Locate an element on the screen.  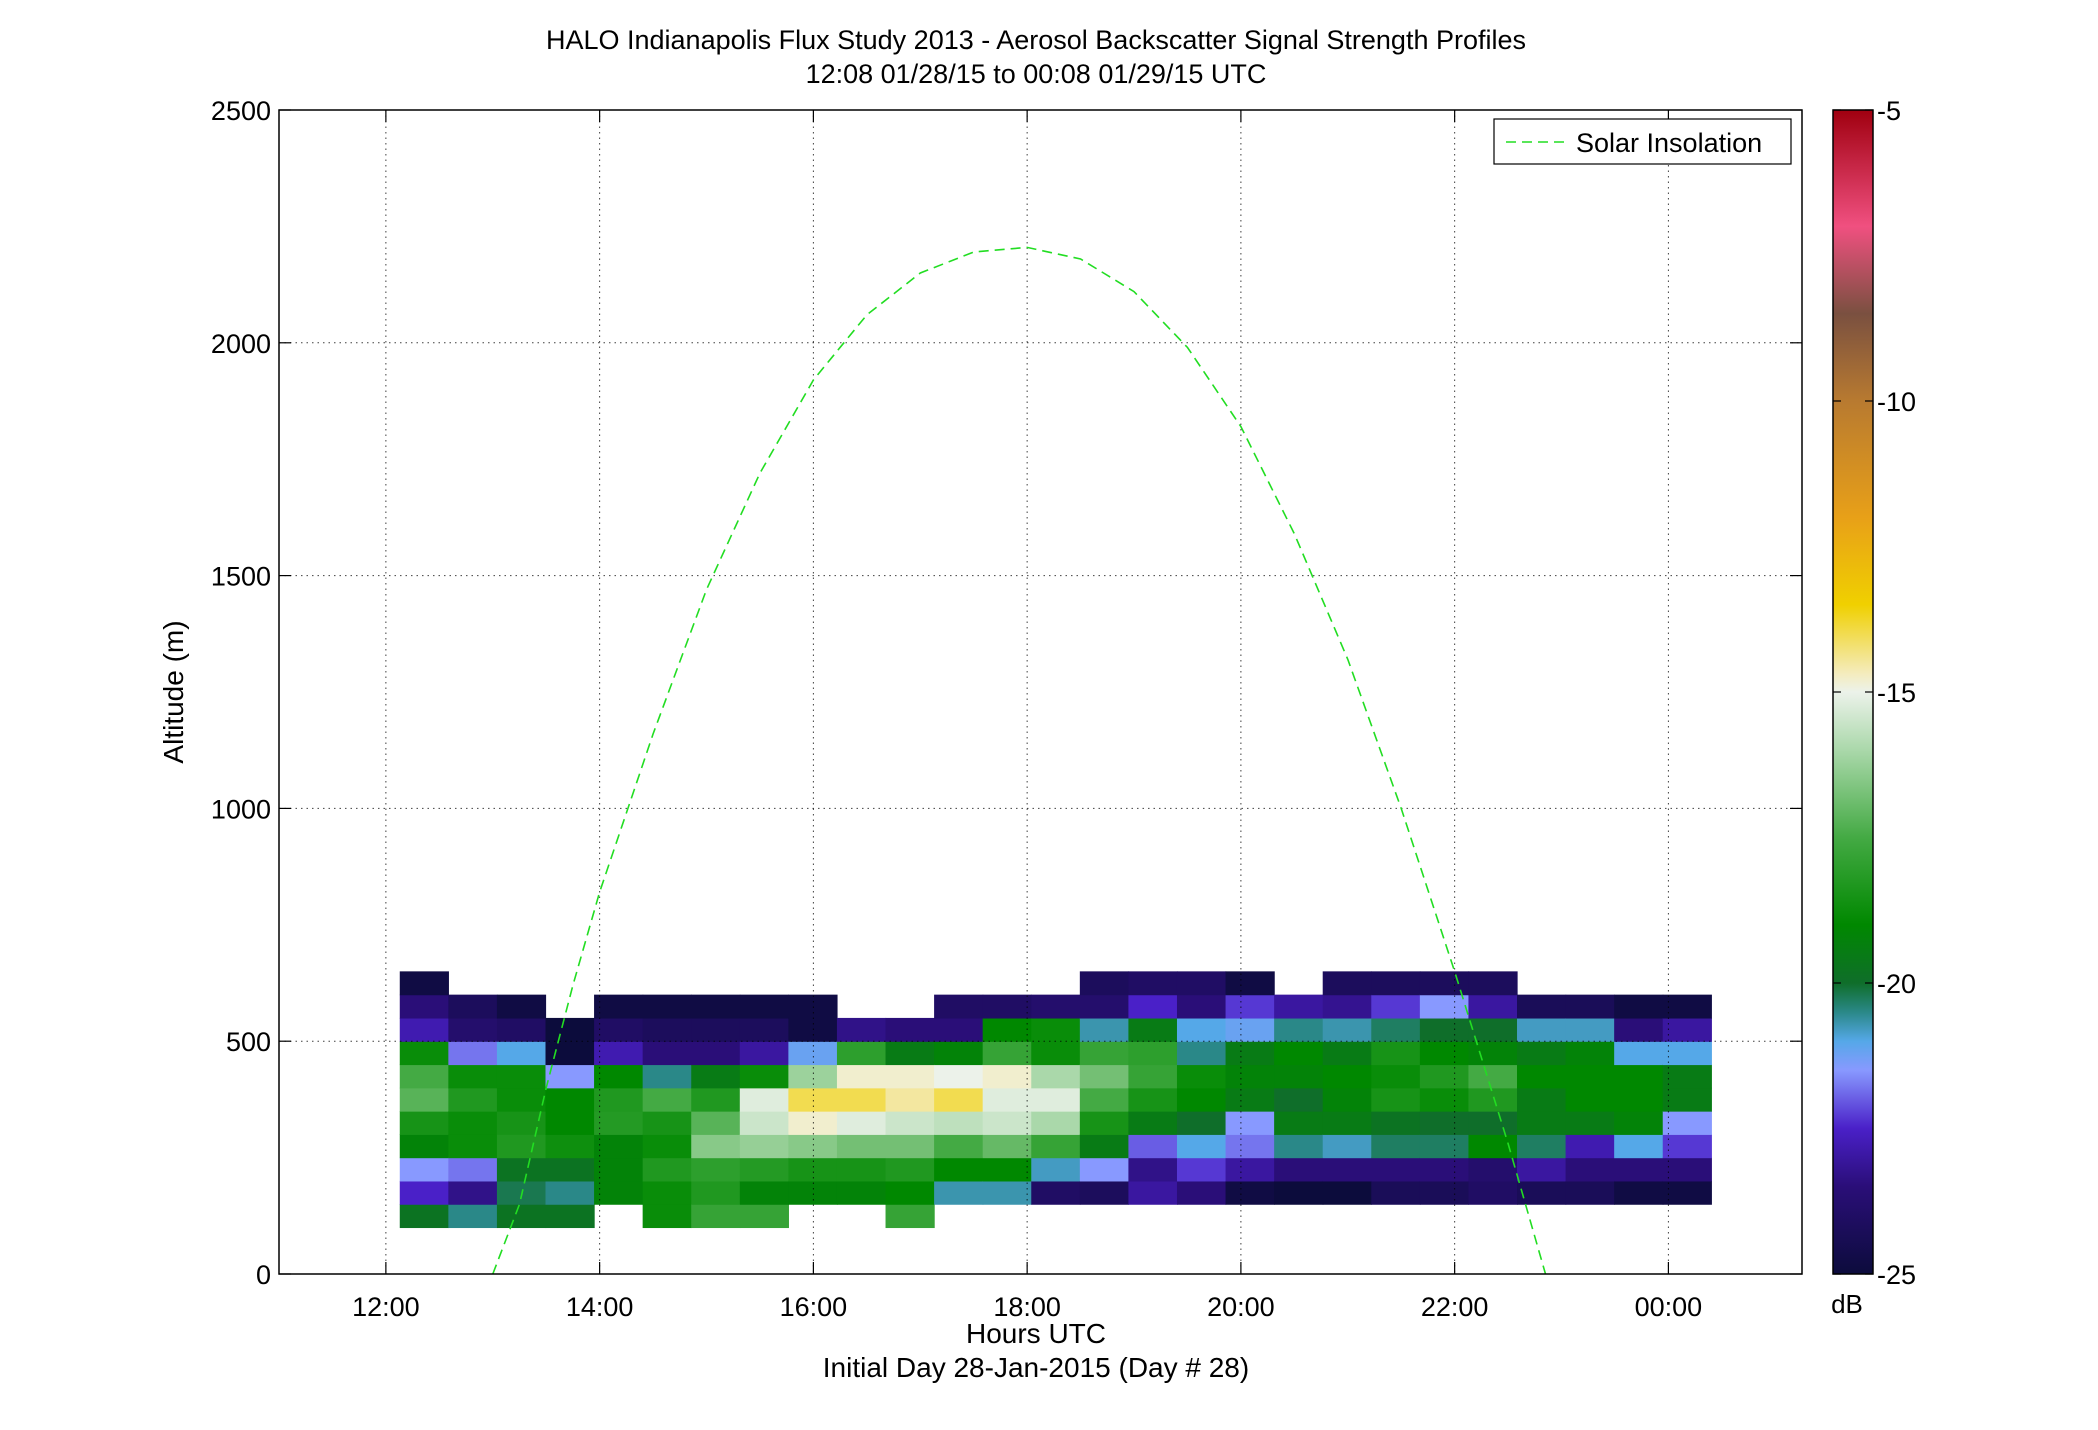
x-axis-label-secondary: Initial Day 28-Jan-2015 (Day # 28) is located at coordinates (1036, 1367).